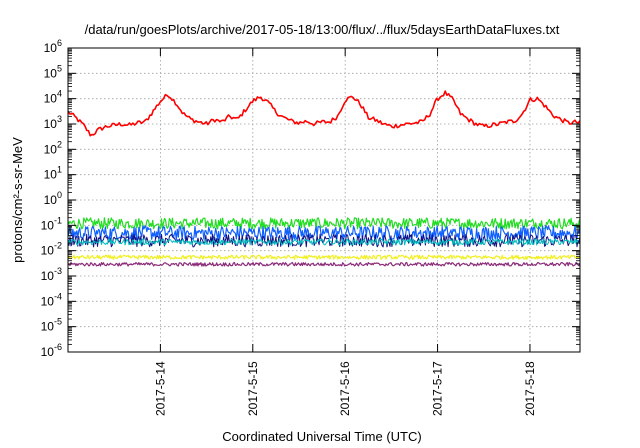 This screenshot has width=640, height=448. I want to click on x-tick-label: 2017-5-16, so click(345, 388).